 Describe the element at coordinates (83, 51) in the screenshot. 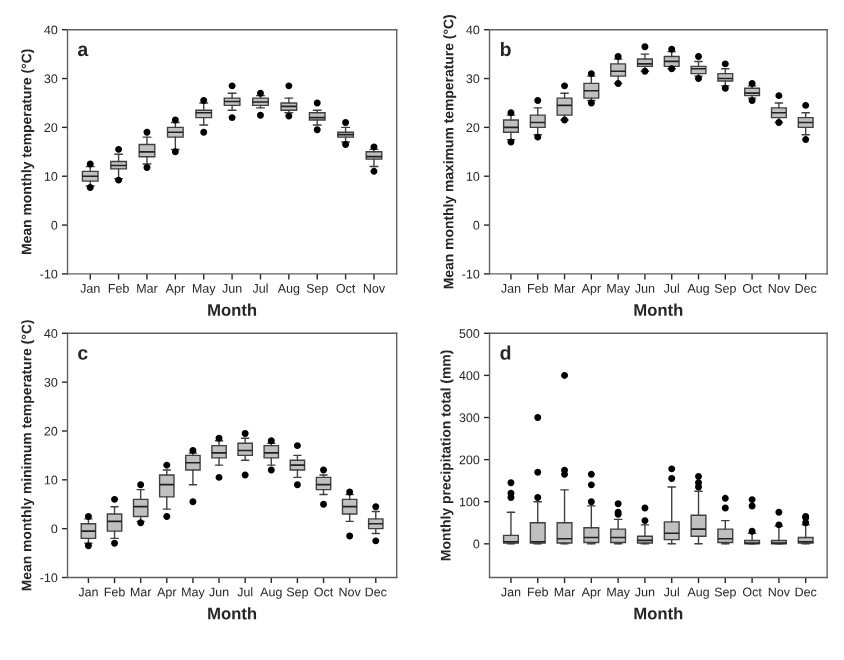

I see `annotation: a` at that location.